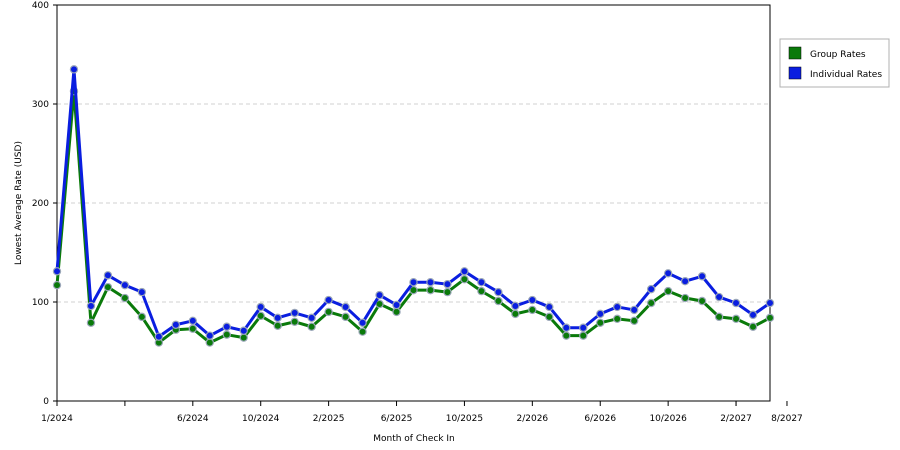 This screenshot has width=900, height=450. Describe the element at coordinates (40, 6) in the screenshot. I see `y-tick-label: 400` at that location.